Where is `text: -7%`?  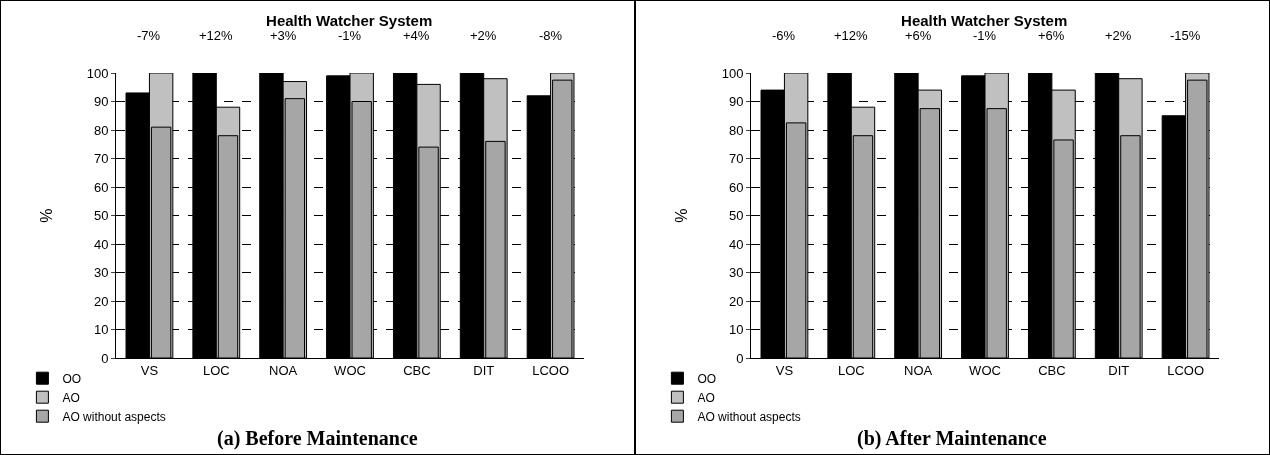
text: -7% is located at coordinates (149, 35).